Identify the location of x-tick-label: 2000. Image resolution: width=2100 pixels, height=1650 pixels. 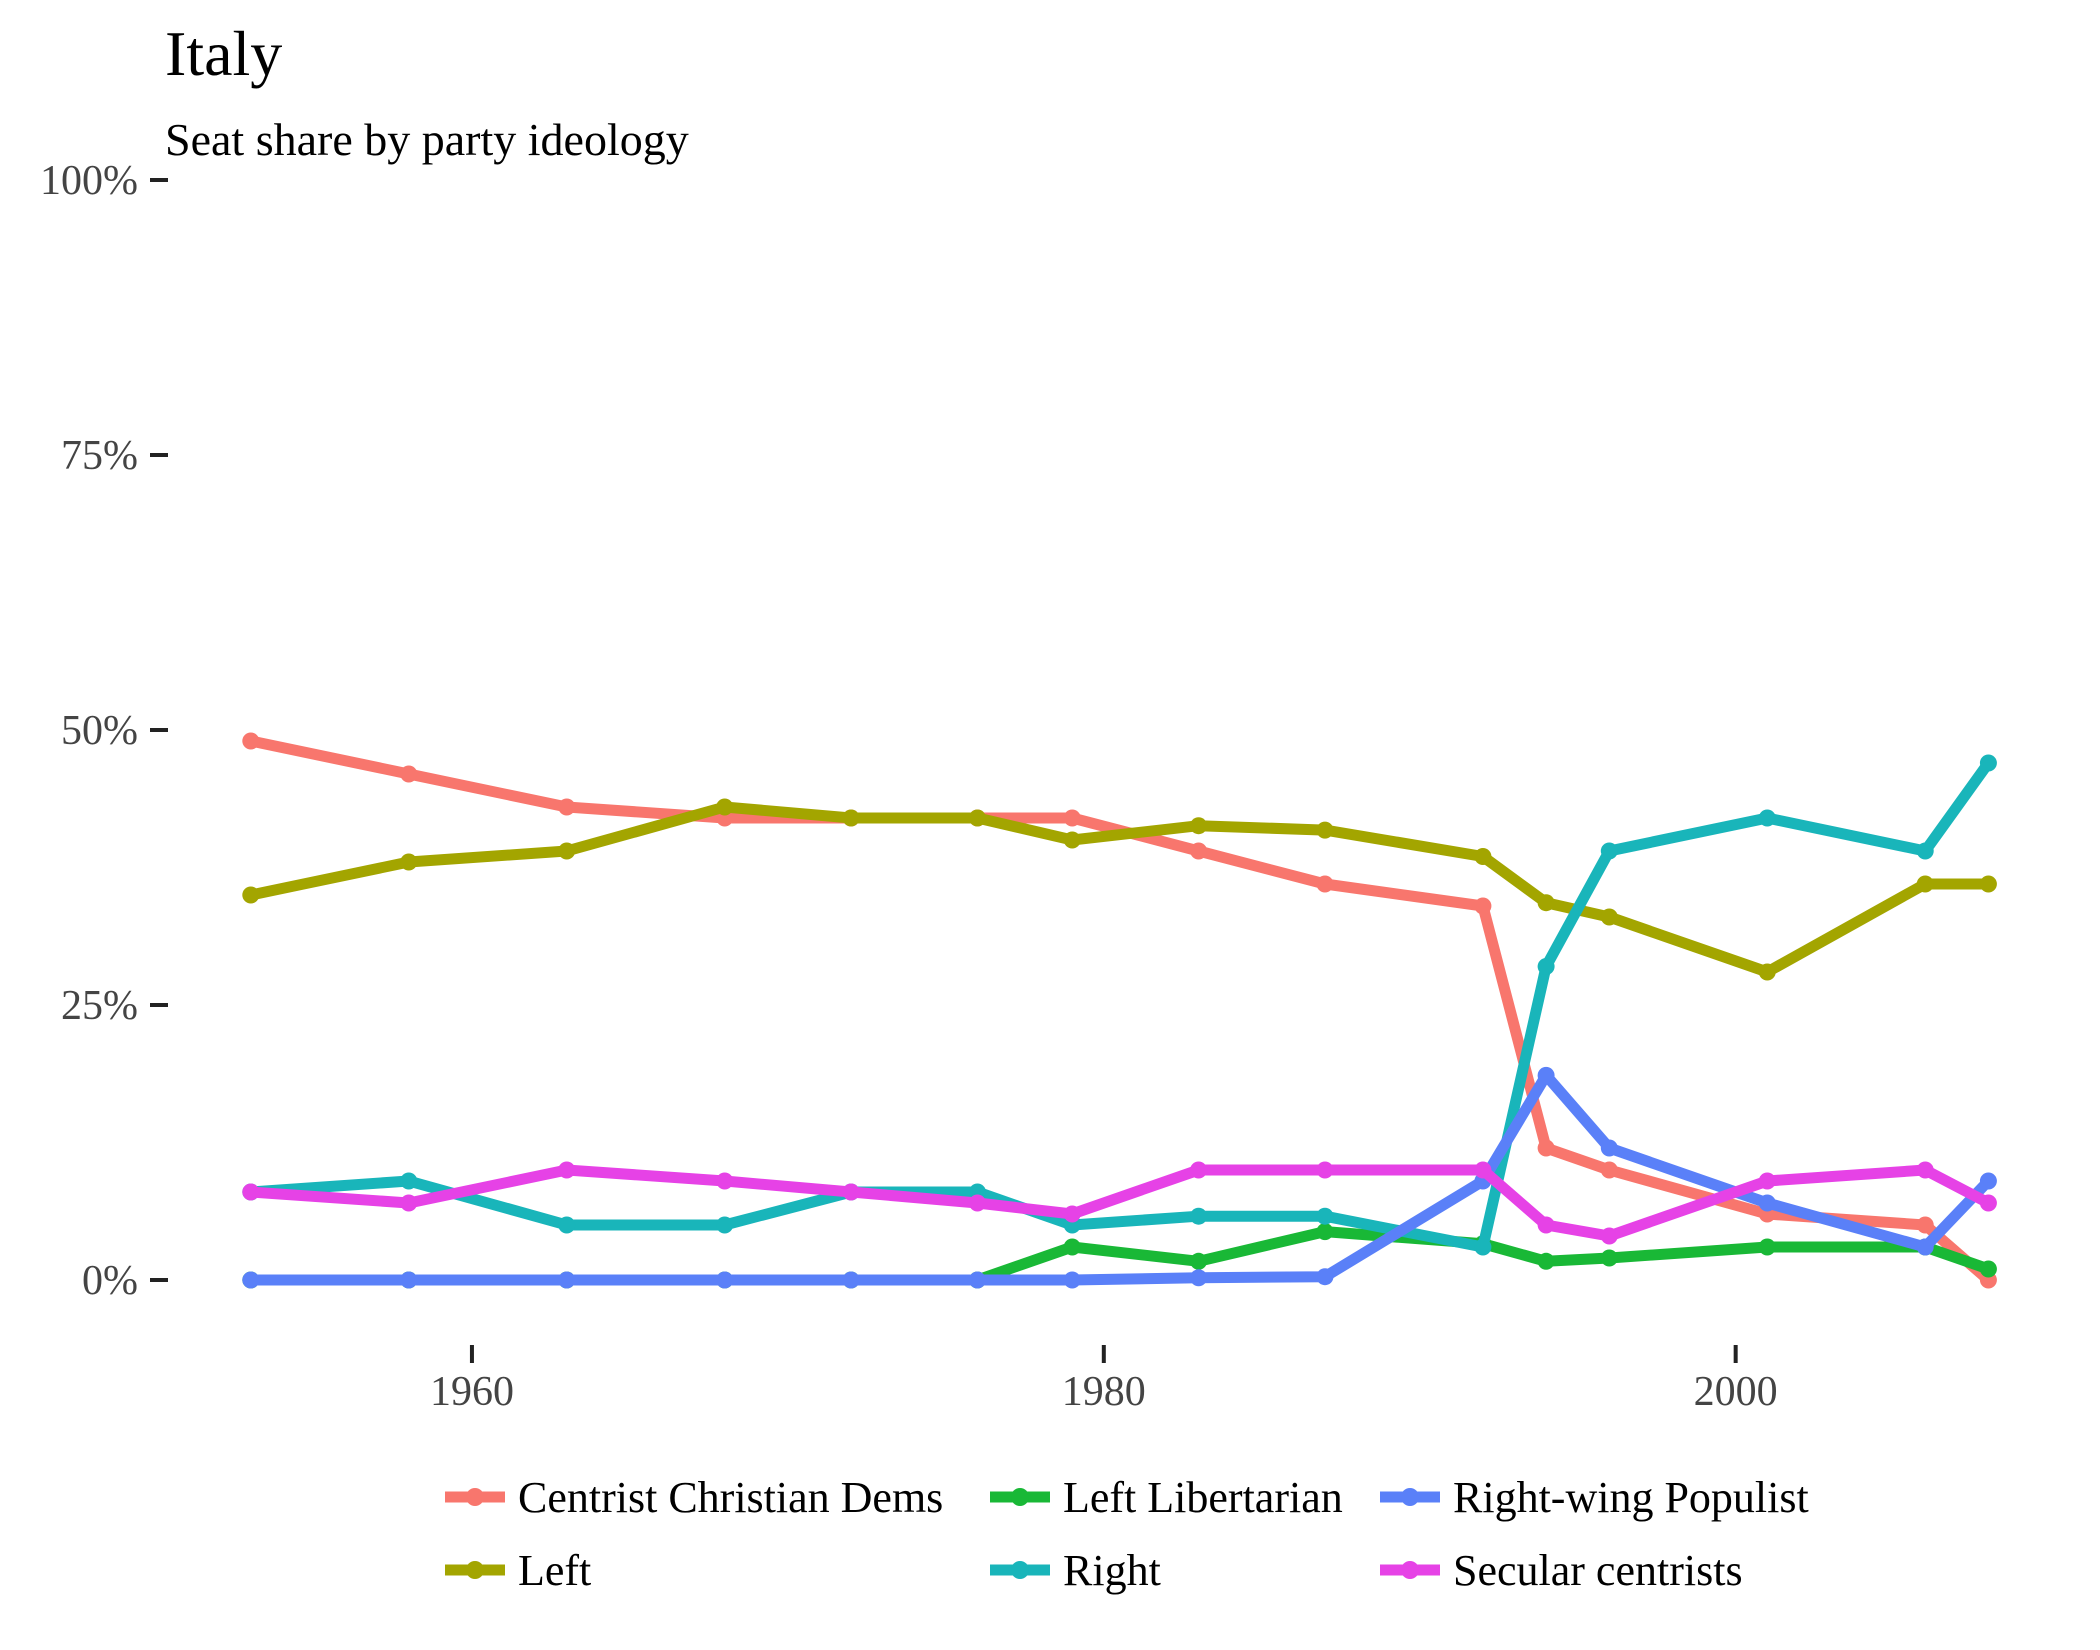
(1736, 1392).